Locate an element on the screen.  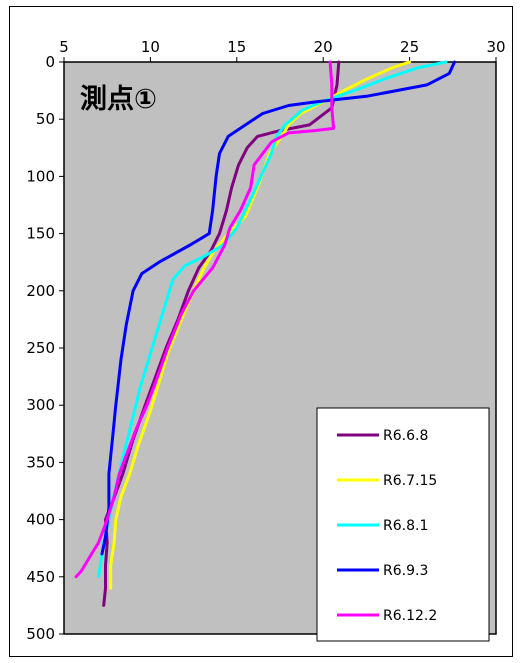
x-tick-label: 25 is located at coordinates (409, 47).